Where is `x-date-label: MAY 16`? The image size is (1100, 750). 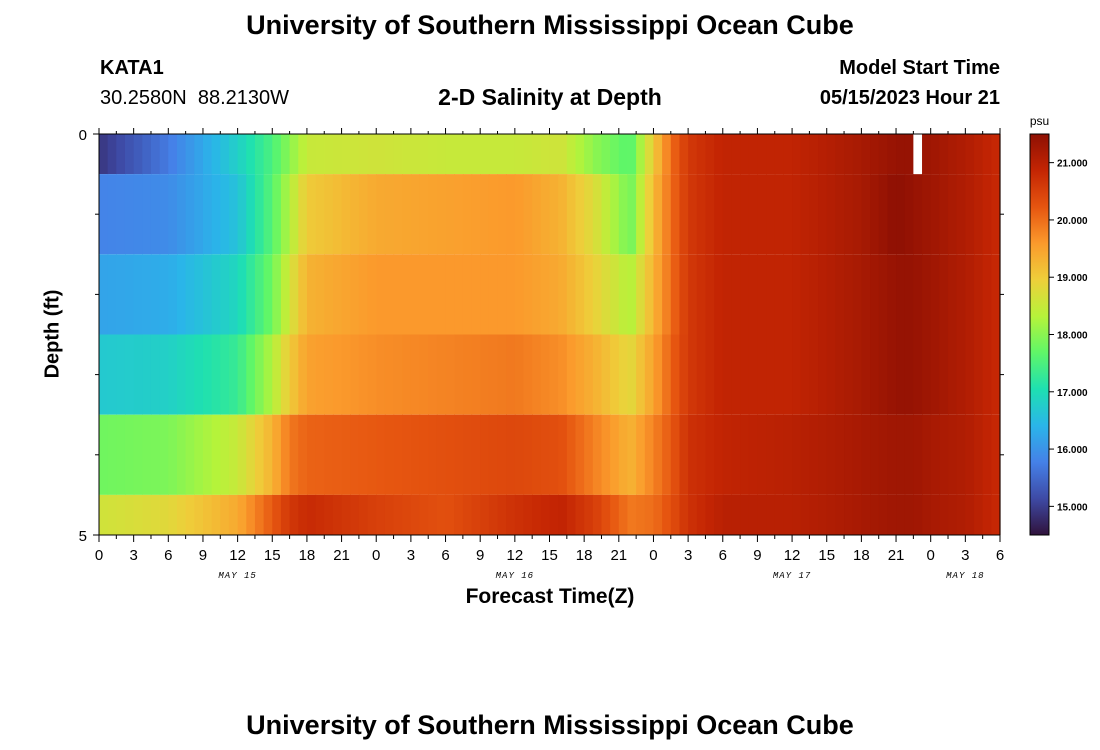 x-date-label: MAY 16 is located at coordinates (515, 576).